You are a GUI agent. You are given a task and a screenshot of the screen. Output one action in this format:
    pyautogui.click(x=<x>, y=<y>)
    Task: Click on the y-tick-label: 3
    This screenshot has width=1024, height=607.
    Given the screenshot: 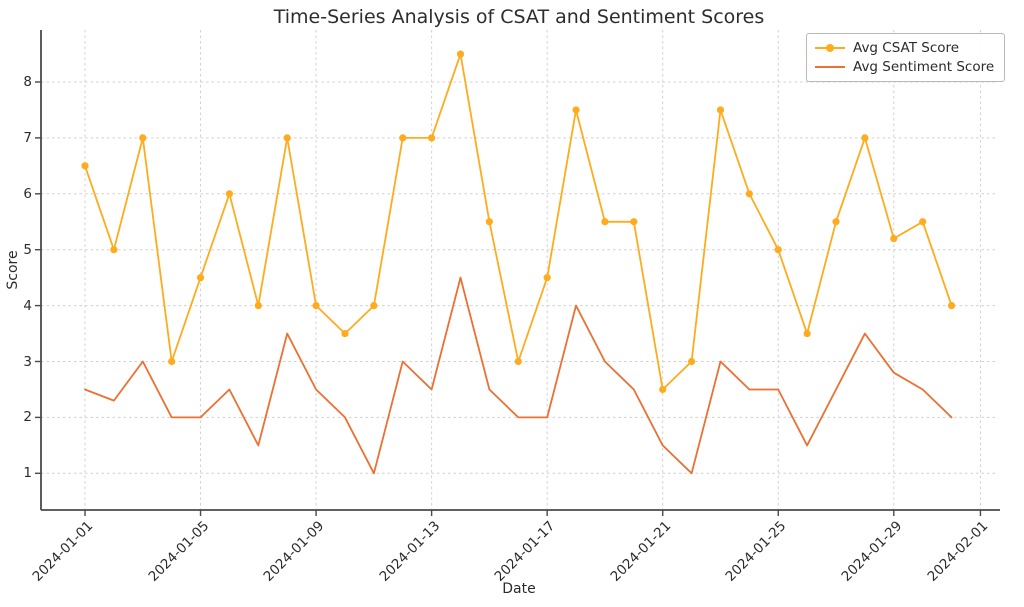 What is the action you would take?
    pyautogui.click(x=27, y=361)
    